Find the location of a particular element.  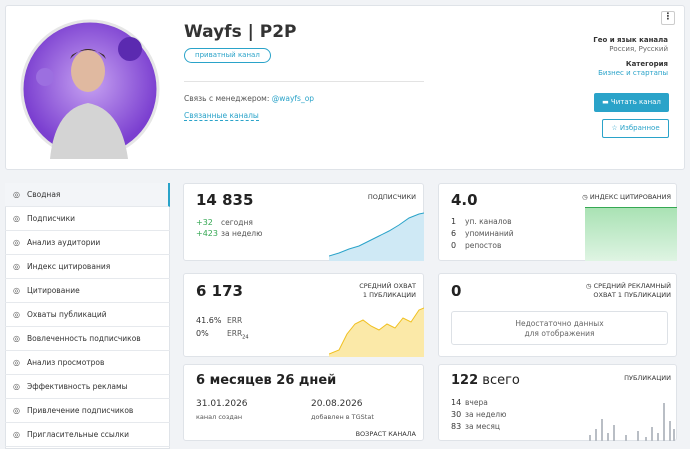

stat-label: вчера is located at coordinates (476, 402).